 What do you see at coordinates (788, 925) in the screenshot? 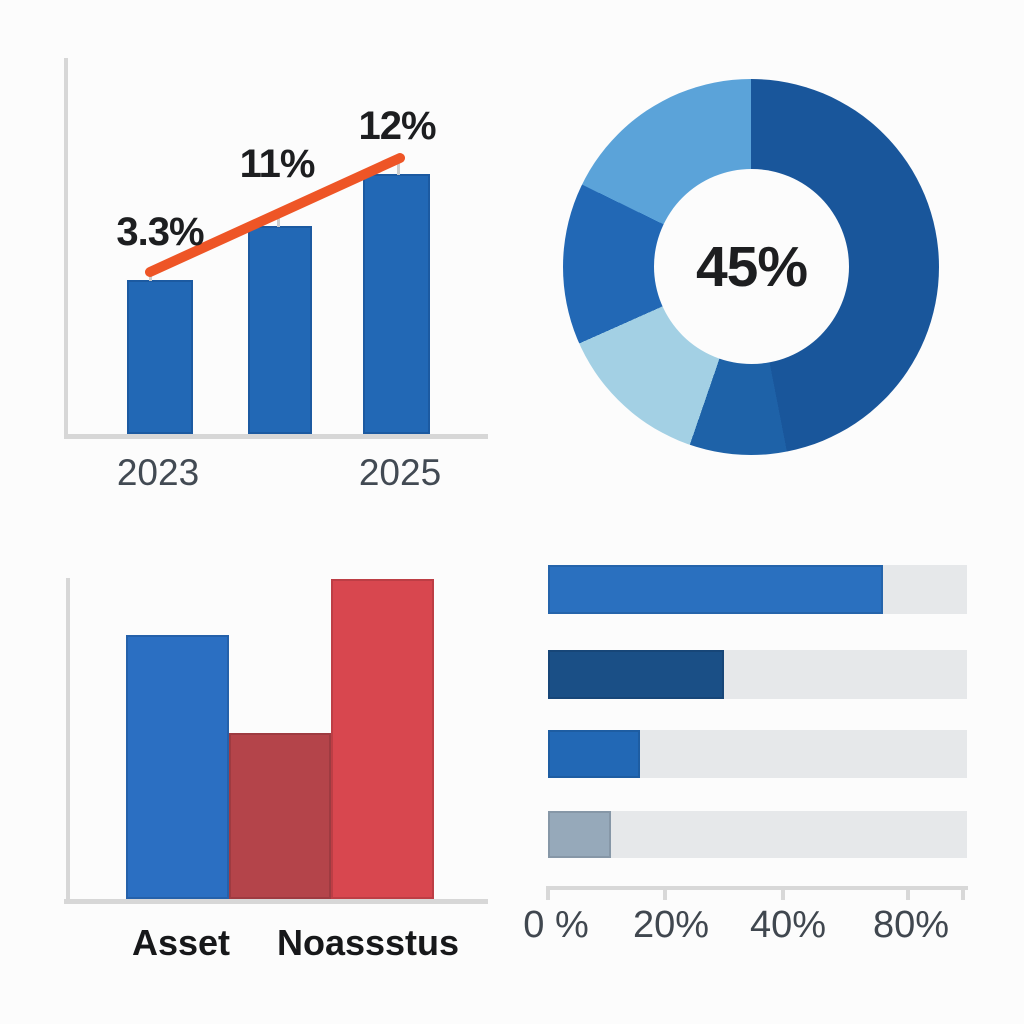
I see `x-tick-40pct: 40%` at bounding box center [788, 925].